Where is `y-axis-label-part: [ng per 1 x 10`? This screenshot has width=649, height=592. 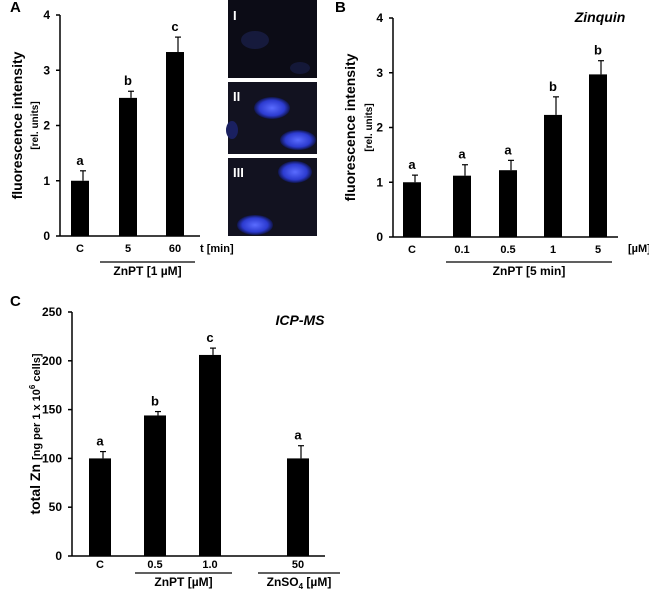 y-axis-label-part: [ng per 1 x 10 is located at coordinates (37, 424).